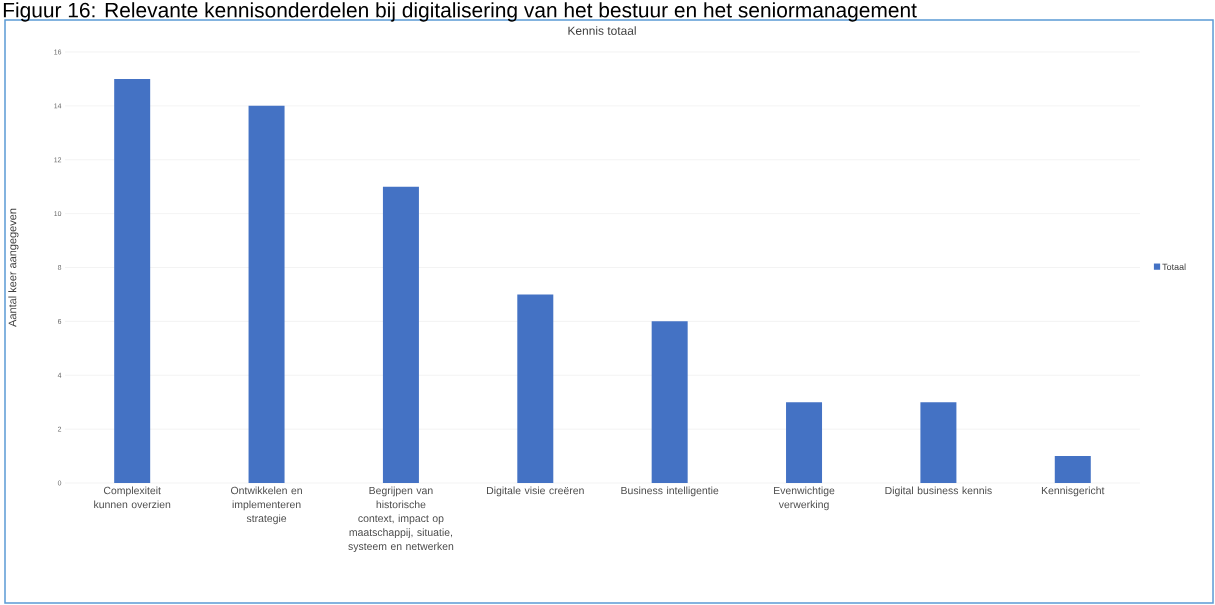 This screenshot has width=1215, height=605. I want to click on x-tick-label: Digital business kennis, so click(938, 491).